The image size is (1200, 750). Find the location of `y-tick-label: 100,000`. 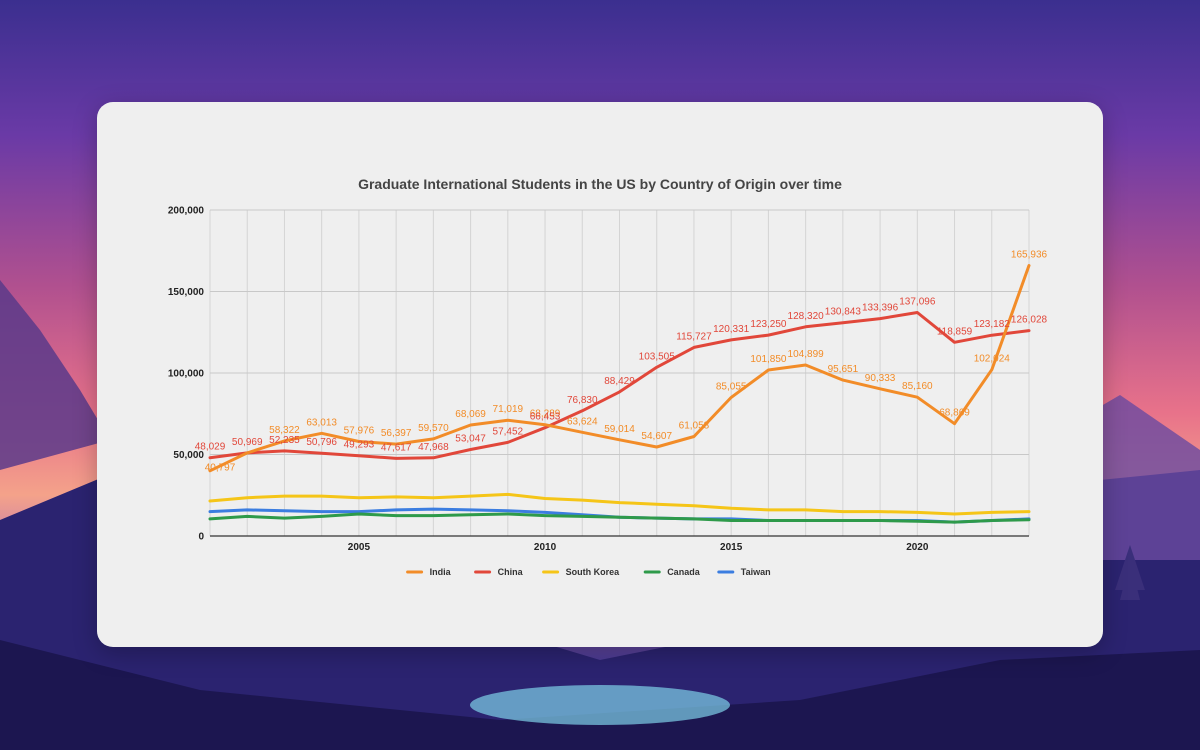

y-tick-label: 100,000 is located at coordinates (186, 374).